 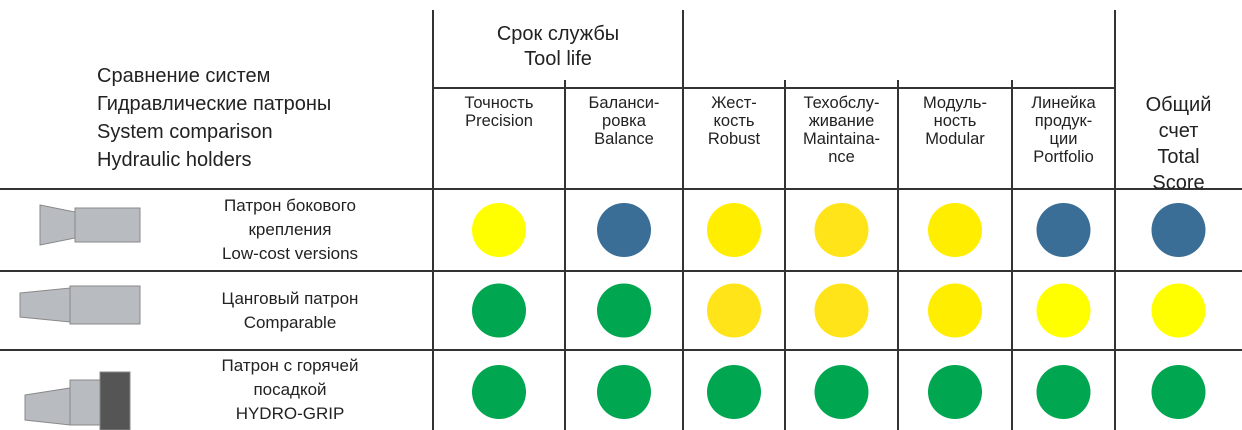 I want to click on text-line: крепления, so click(x=290, y=229).